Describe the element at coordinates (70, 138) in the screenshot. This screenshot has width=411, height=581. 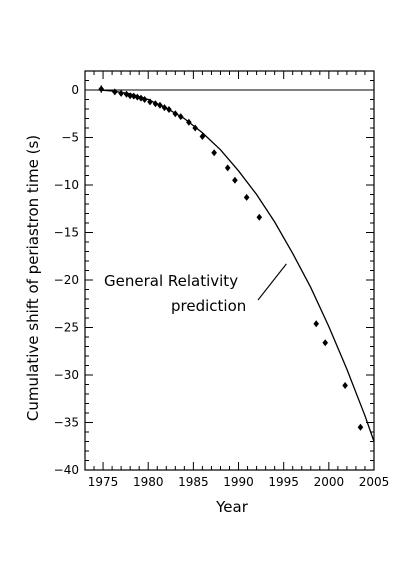
I see `y-tick-label: −5` at that location.